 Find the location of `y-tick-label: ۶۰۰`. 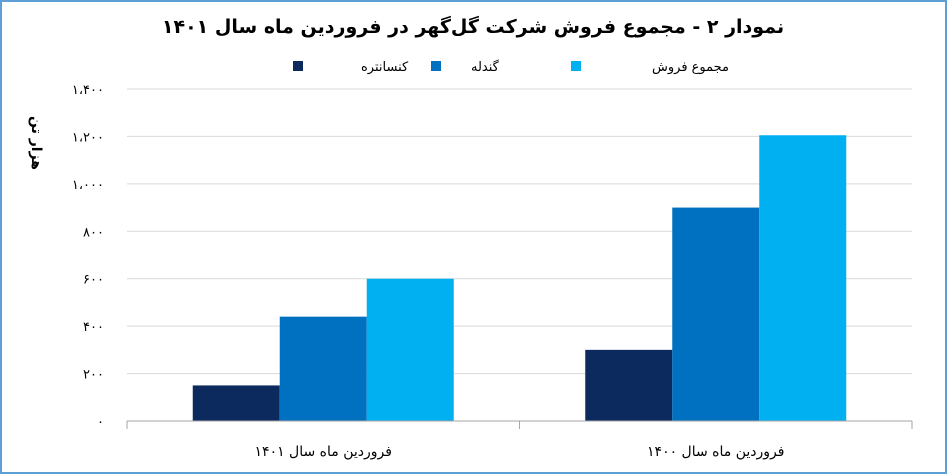

y-tick-label: ۶۰۰ is located at coordinates (93, 280).